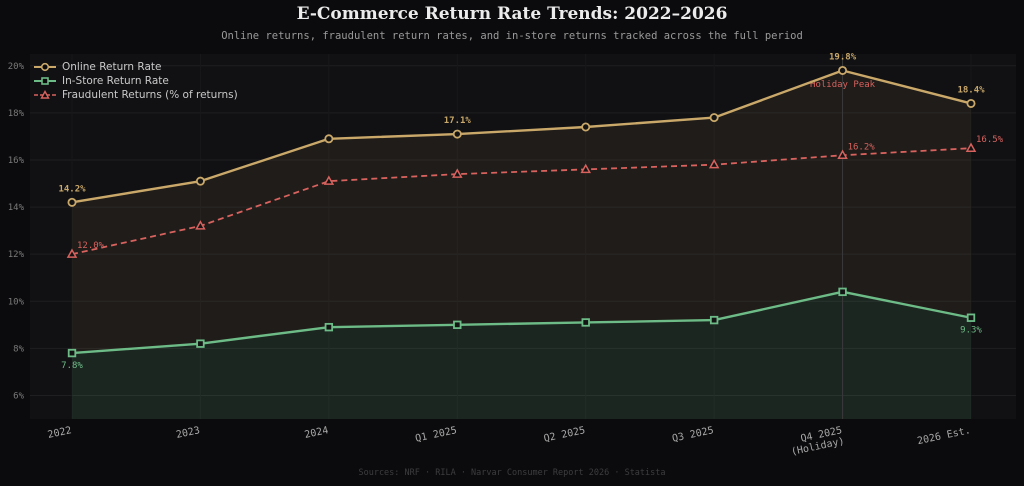  What do you see at coordinates (91, 246) in the screenshot?
I see `data-label-fraud: 12.0%` at bounding box center [91, 246].